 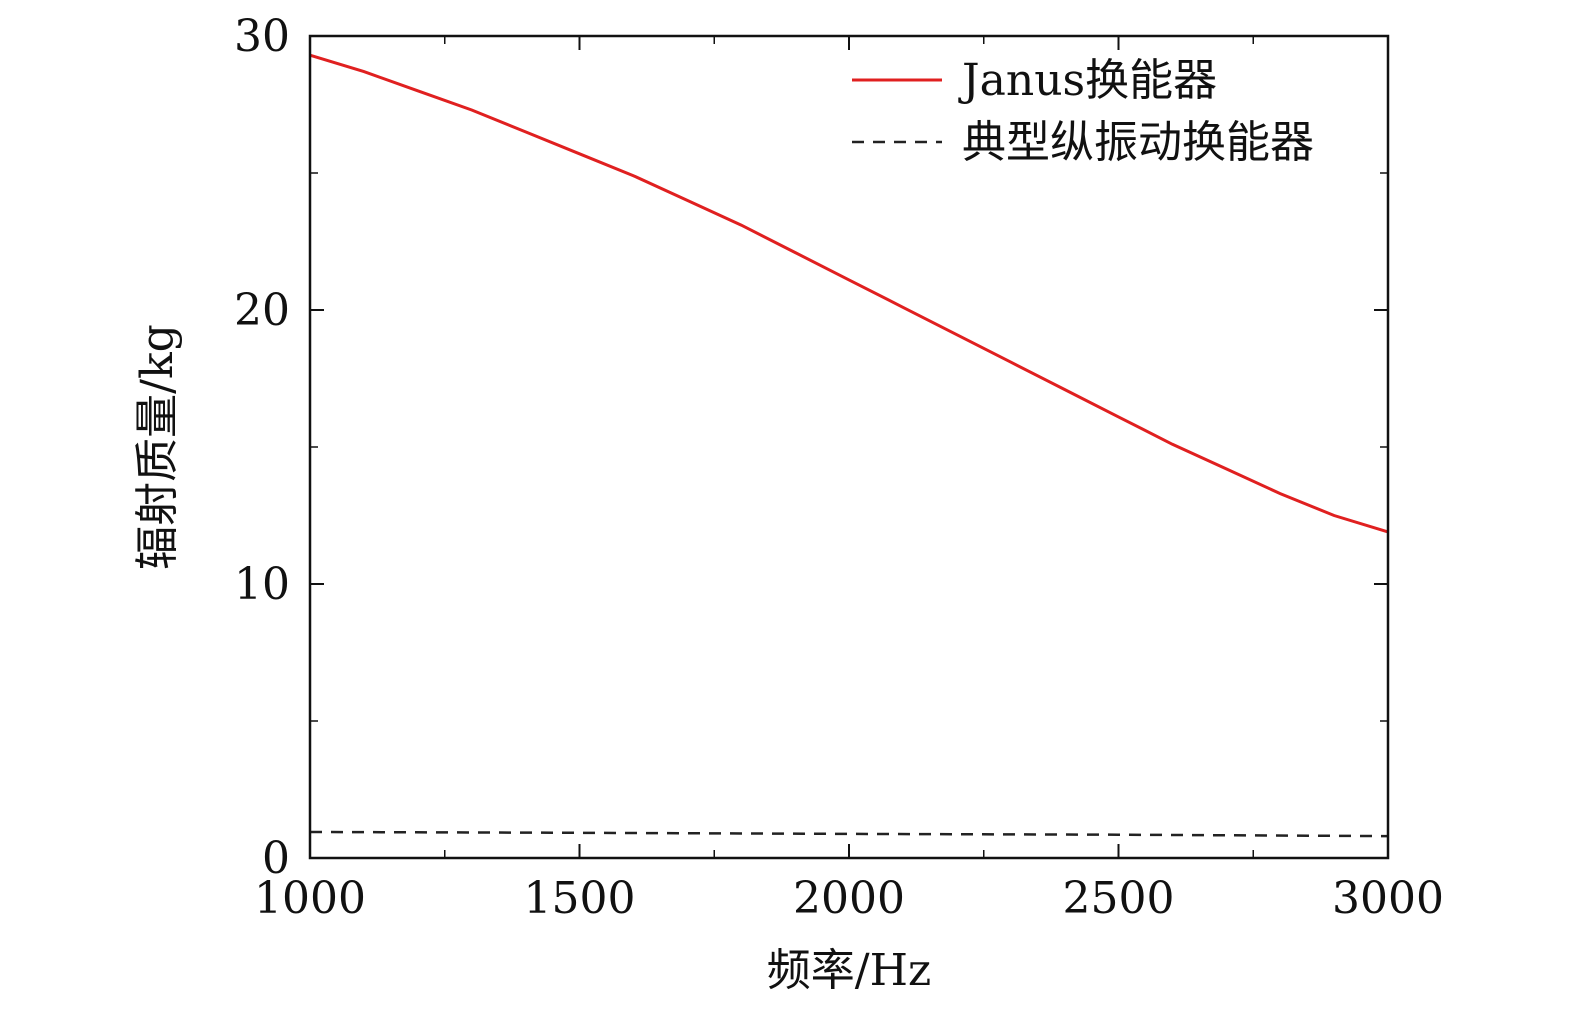 I want to click on y-tick-label: 20, so click(x=262, y=310).